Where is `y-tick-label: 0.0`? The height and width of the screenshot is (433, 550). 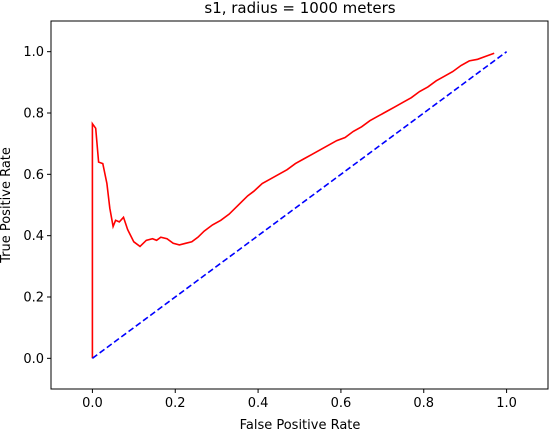
y-tick-label: 0.0 is located at coordinates (33, 359).